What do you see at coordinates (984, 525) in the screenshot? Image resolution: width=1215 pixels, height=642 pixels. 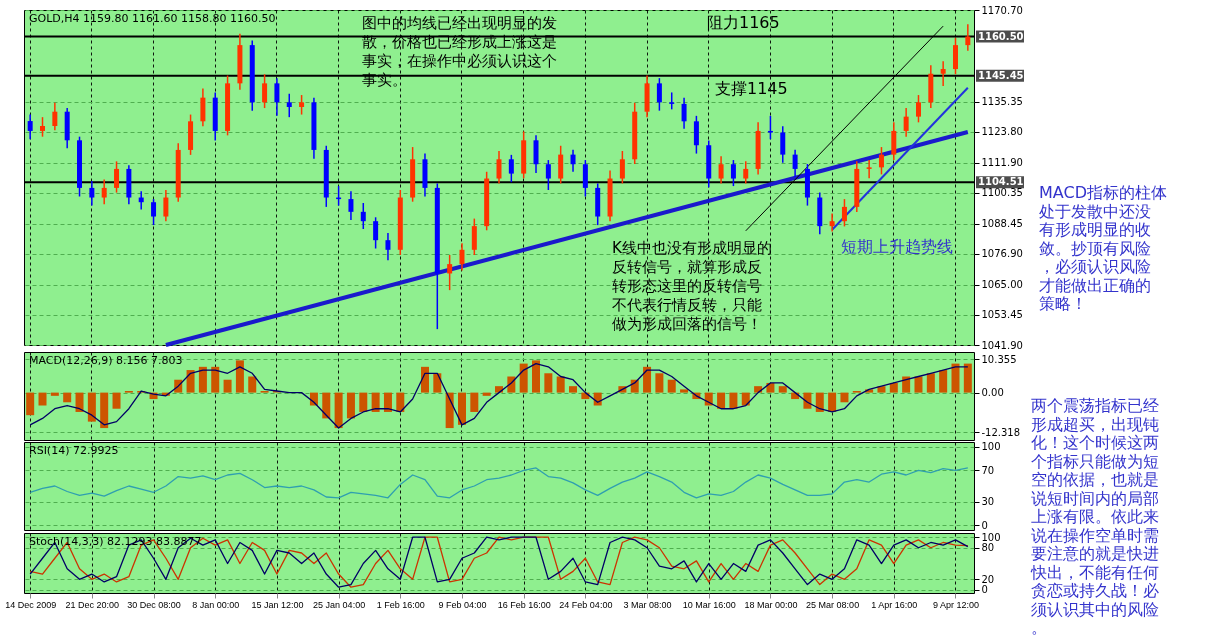 I see `y-tick-label: 0` at bounding box center [984, 525].